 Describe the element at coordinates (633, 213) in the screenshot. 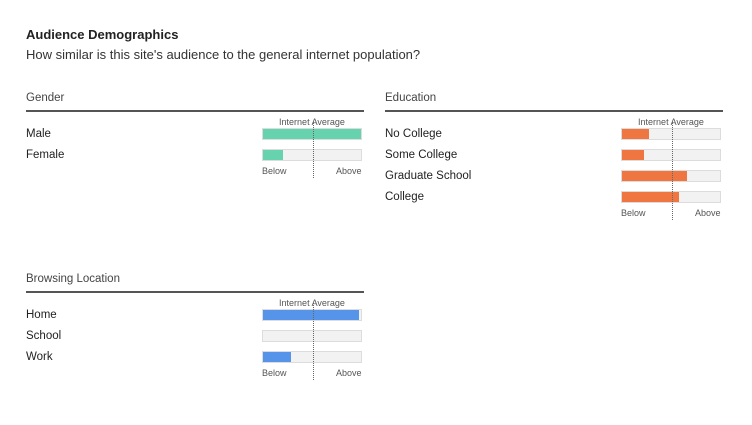

I see `education-axis-below-label: Below` at that location.